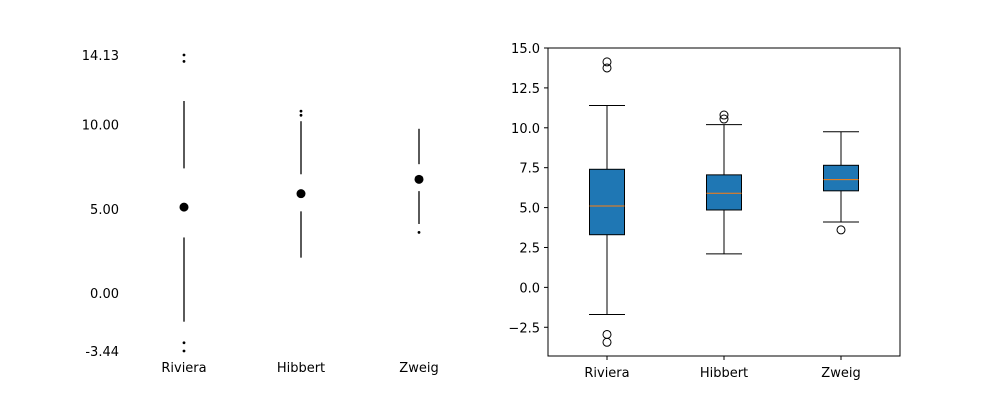  Describe the element at coordinates (104, 210) in the screenshot. I see `y-tick-label: 5.00` at that location.